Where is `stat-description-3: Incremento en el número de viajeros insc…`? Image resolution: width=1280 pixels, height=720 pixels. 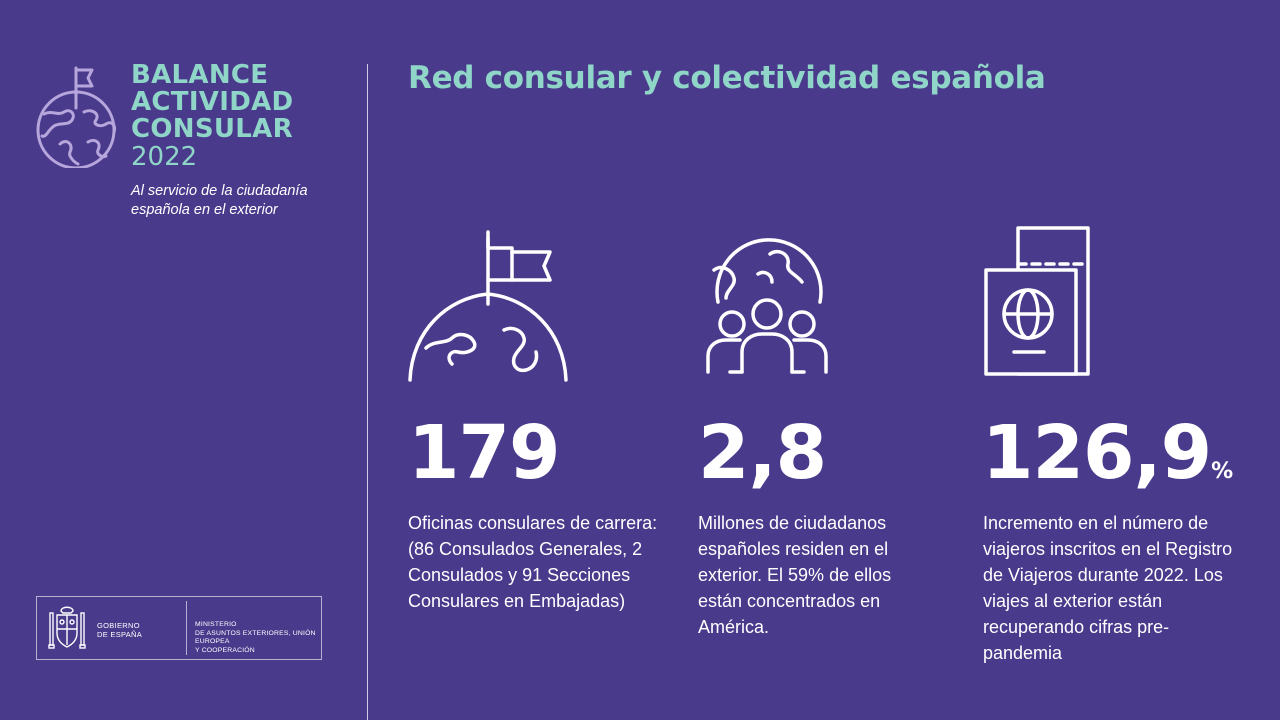 stat-description-3: Incremento en el número de viajeros insc… is located at coordinates (1108, 588).